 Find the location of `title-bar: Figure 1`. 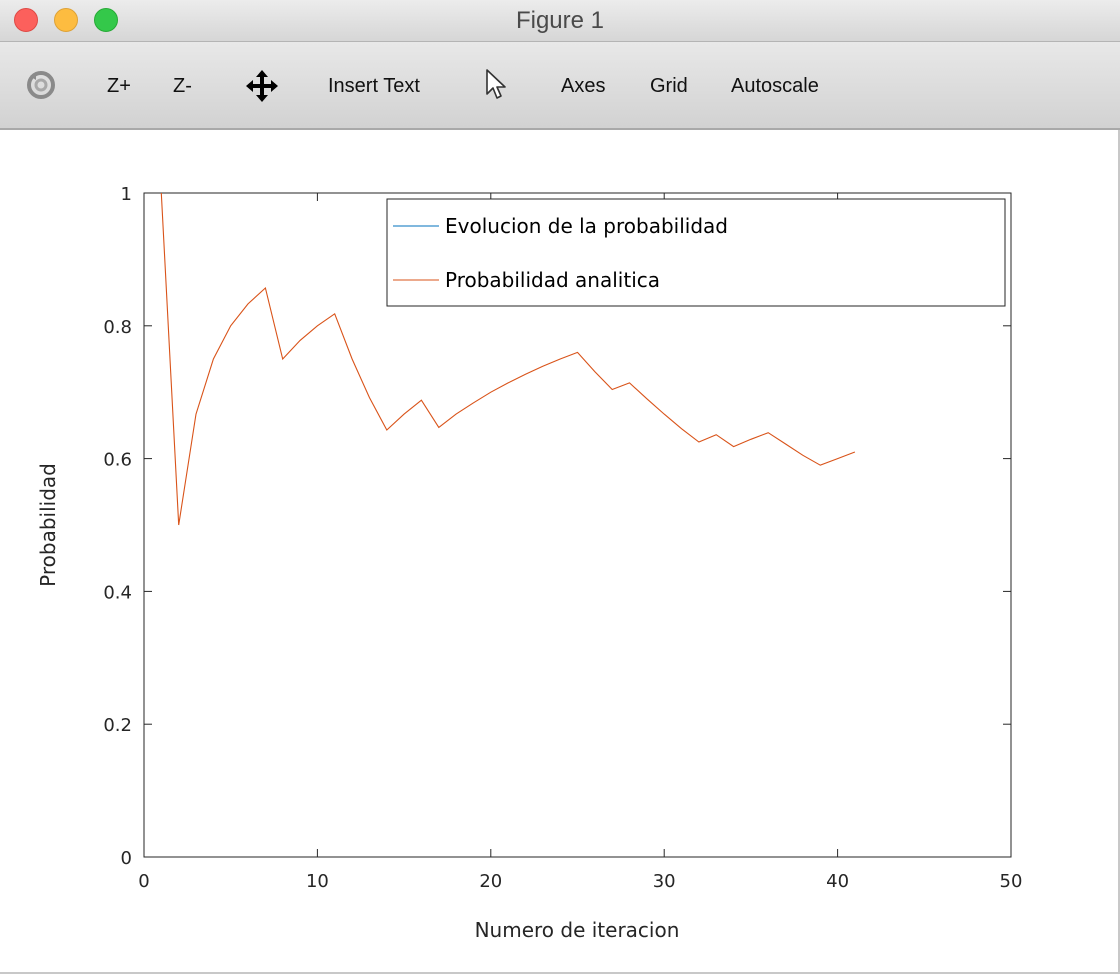

title-bar: Figure 1 is located at coordinates (560, 21).